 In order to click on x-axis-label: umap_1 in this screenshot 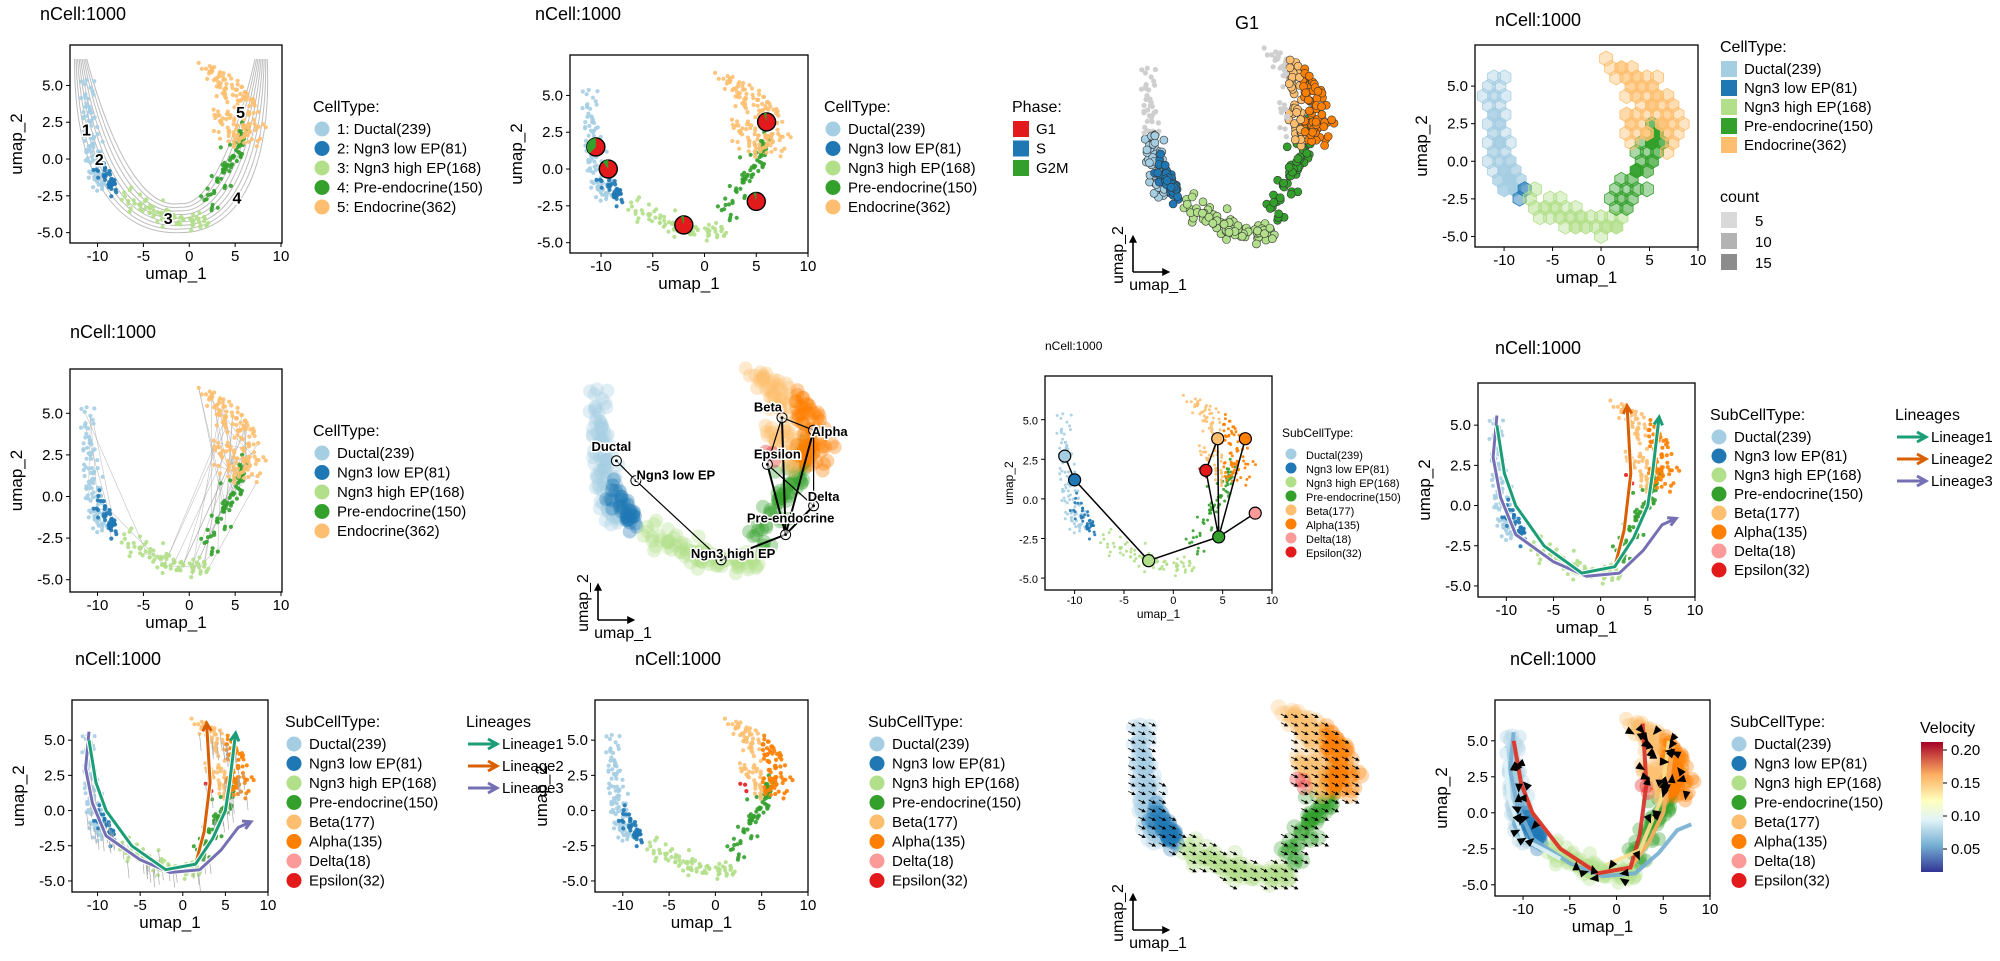, I will do `click(1586, 627)`.